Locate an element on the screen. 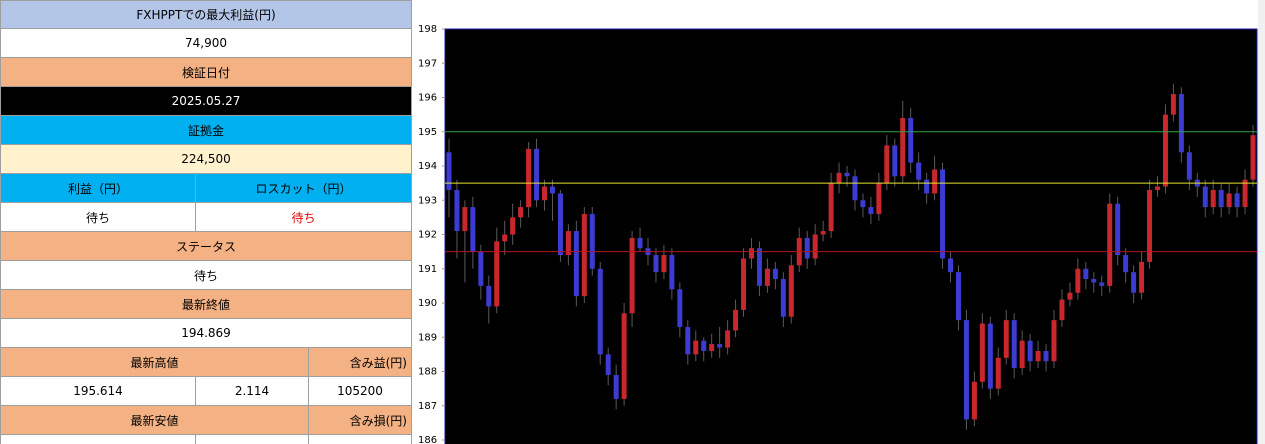 The image size is (1265, 444). y-tick-label: 192 is located at coordinates (427, 235).